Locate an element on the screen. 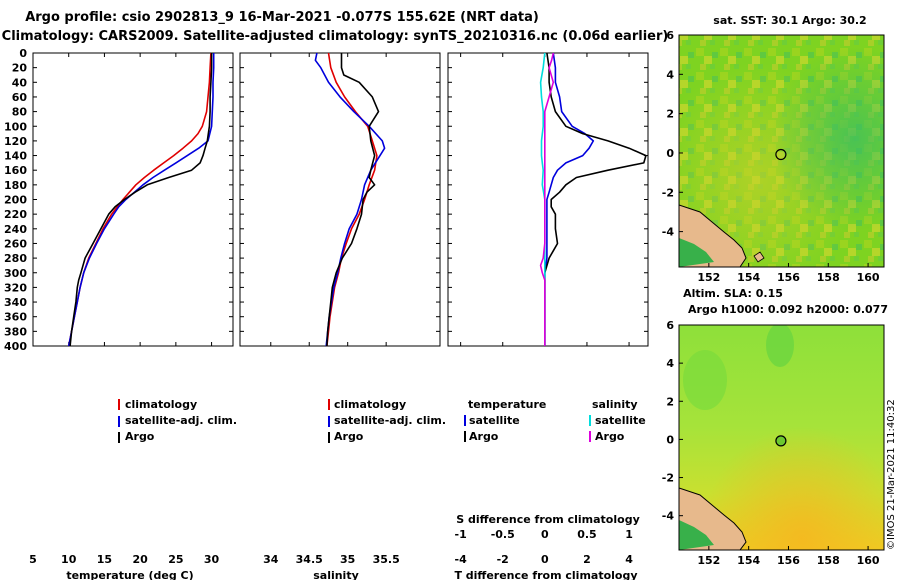  sst-map-axes: 152 154 156 158 160 6 4 2 0 -2 -4 is located at coordinates (771, 156).